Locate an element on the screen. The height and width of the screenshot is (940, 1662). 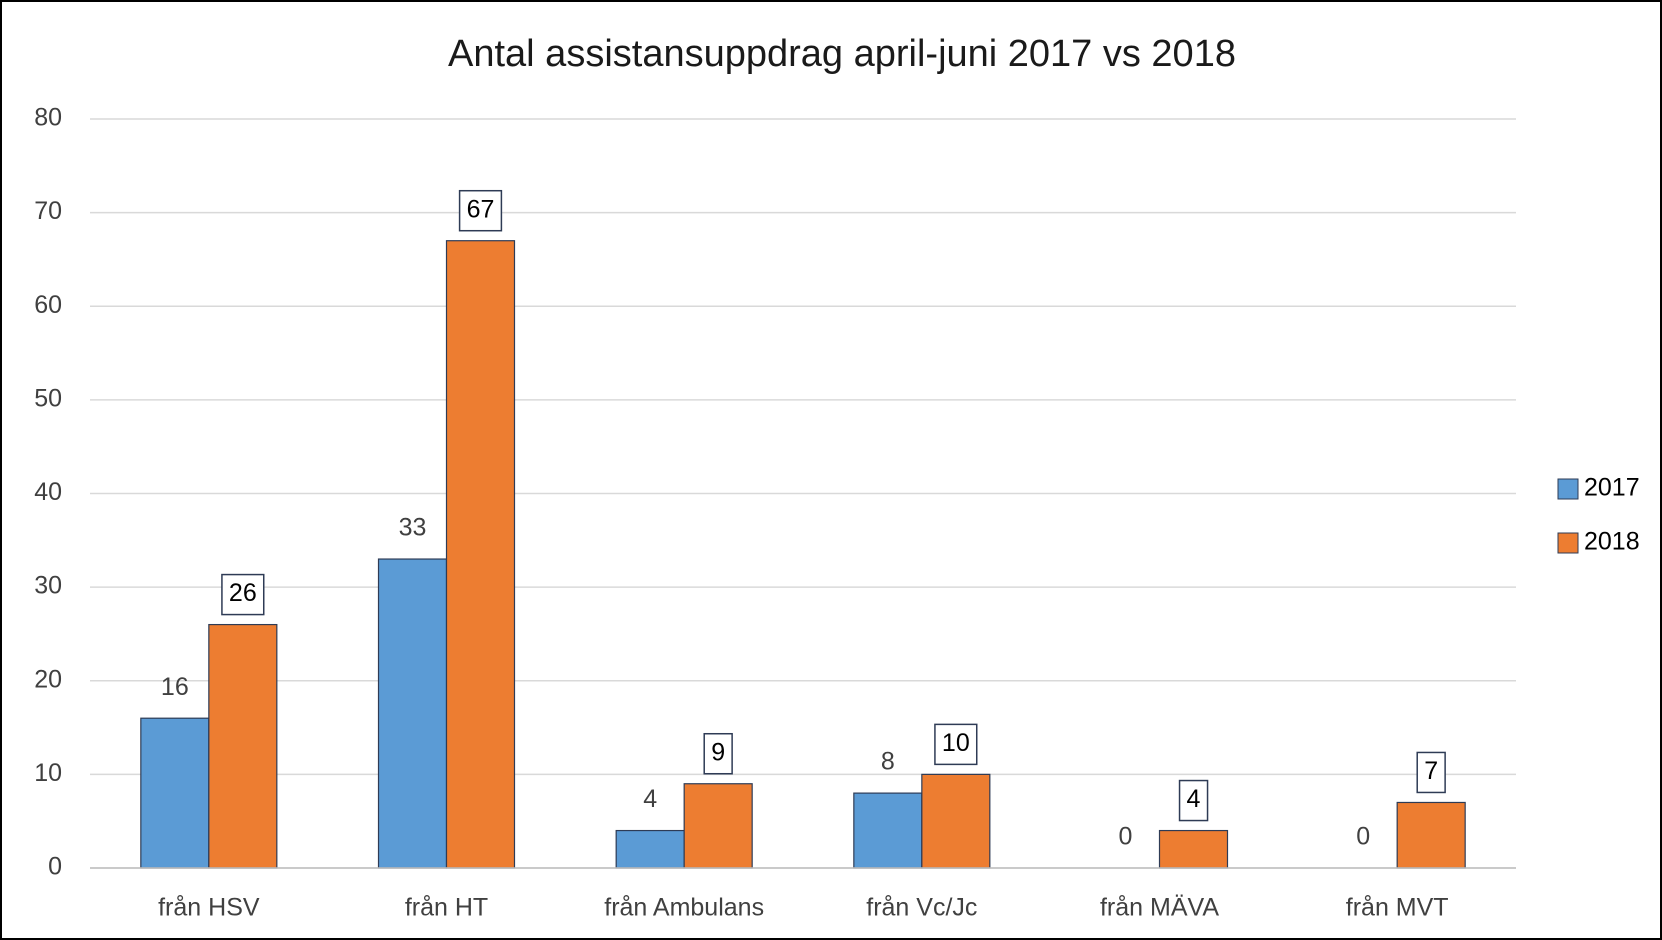
data-label: 33 is located at coordinates (413, 528).